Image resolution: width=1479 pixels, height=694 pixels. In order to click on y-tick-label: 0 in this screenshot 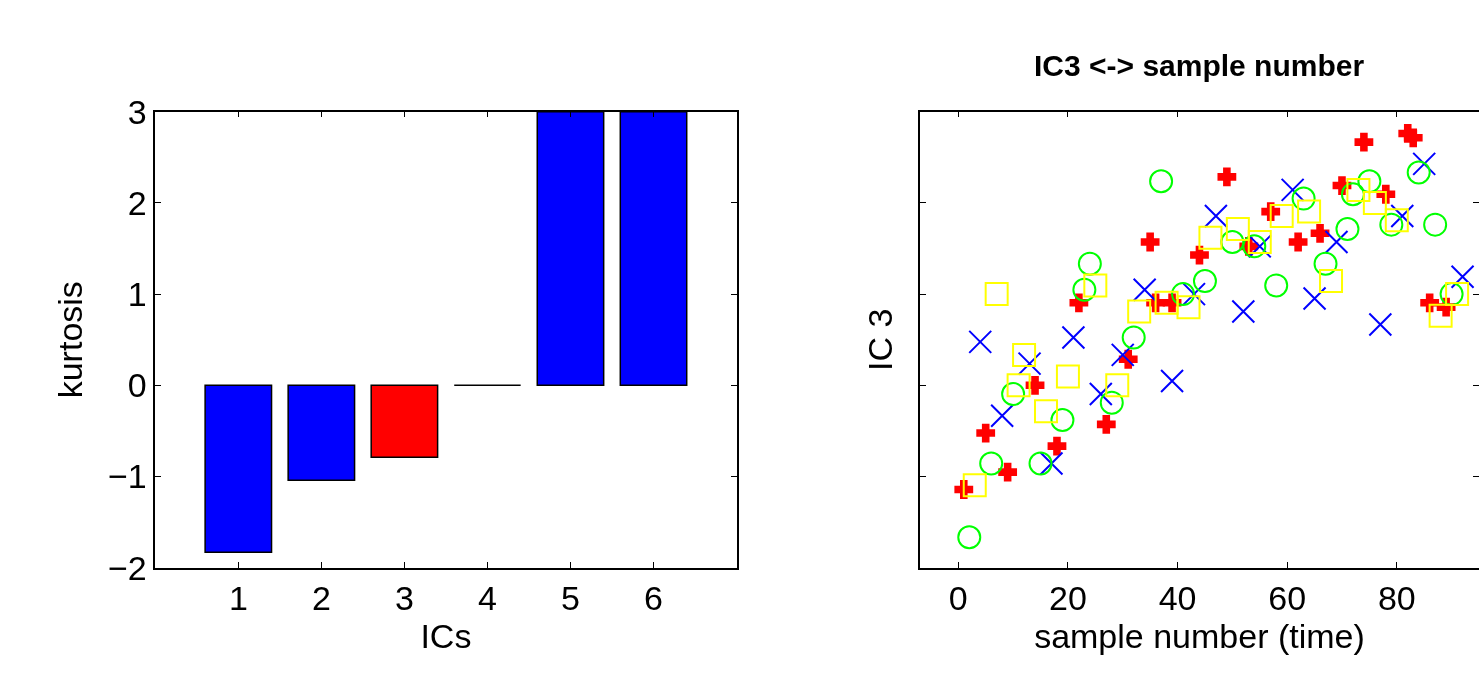, I will do `click(137, 385)`.